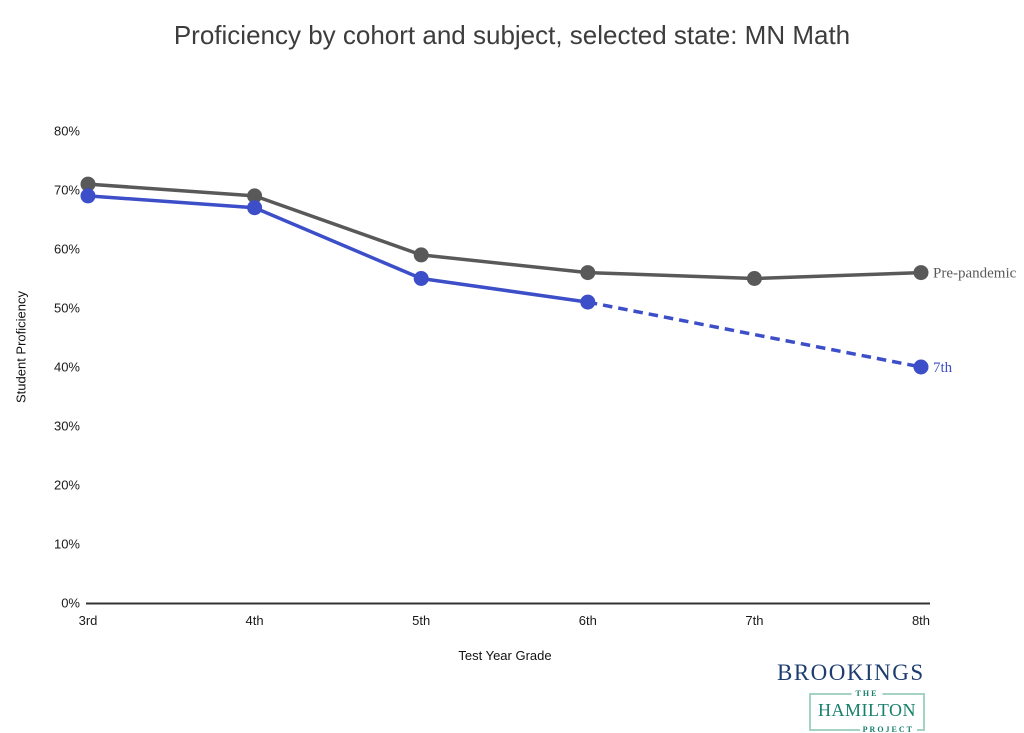  Describe the element at coordinates (67, 131) in the screenshot. I see `y-tick-label: 80%` at that location.